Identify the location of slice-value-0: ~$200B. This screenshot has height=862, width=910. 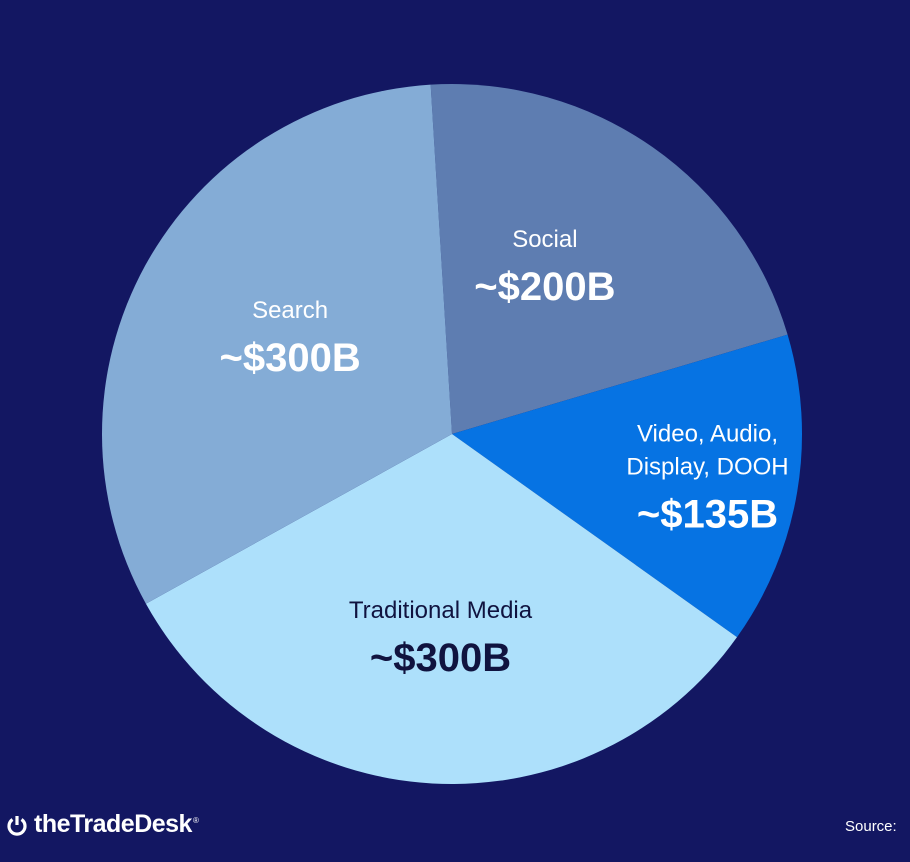
(544, 287).